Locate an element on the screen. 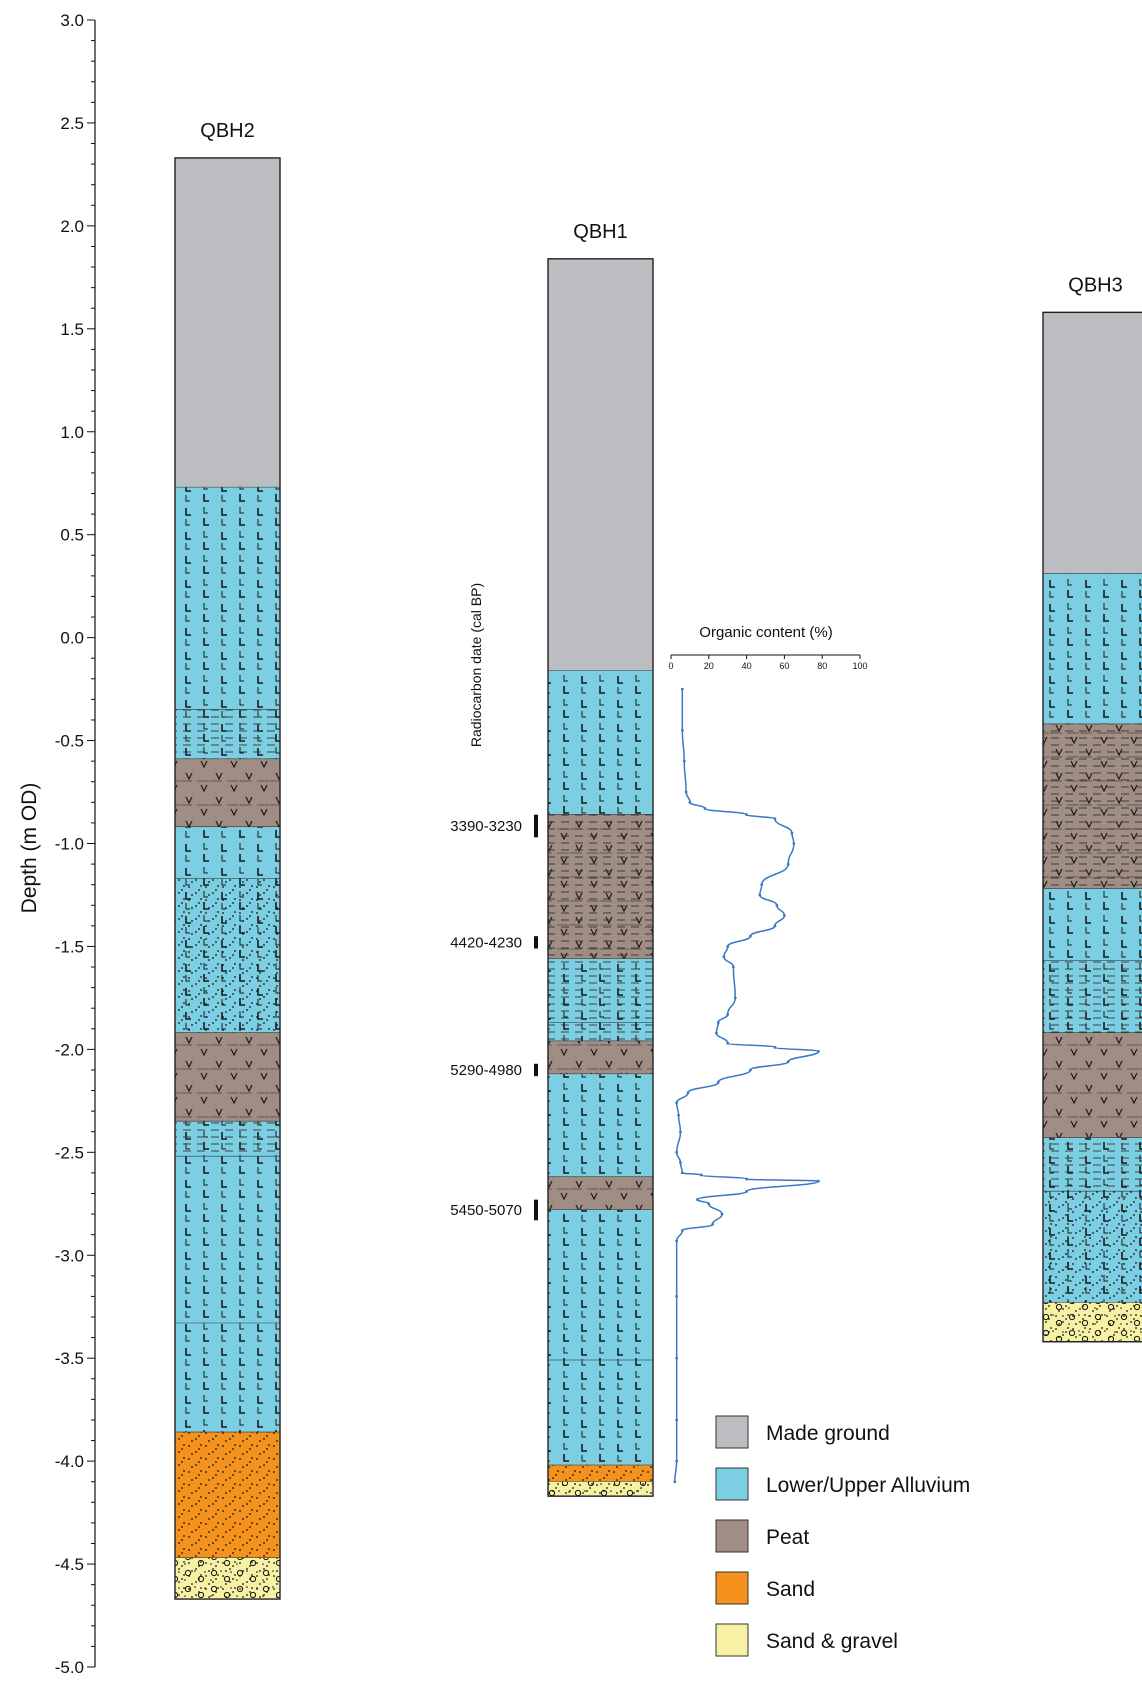 This screenshot has height=1690, width=1142. tick-label: 1.5 is located at coordinates (72, 329).